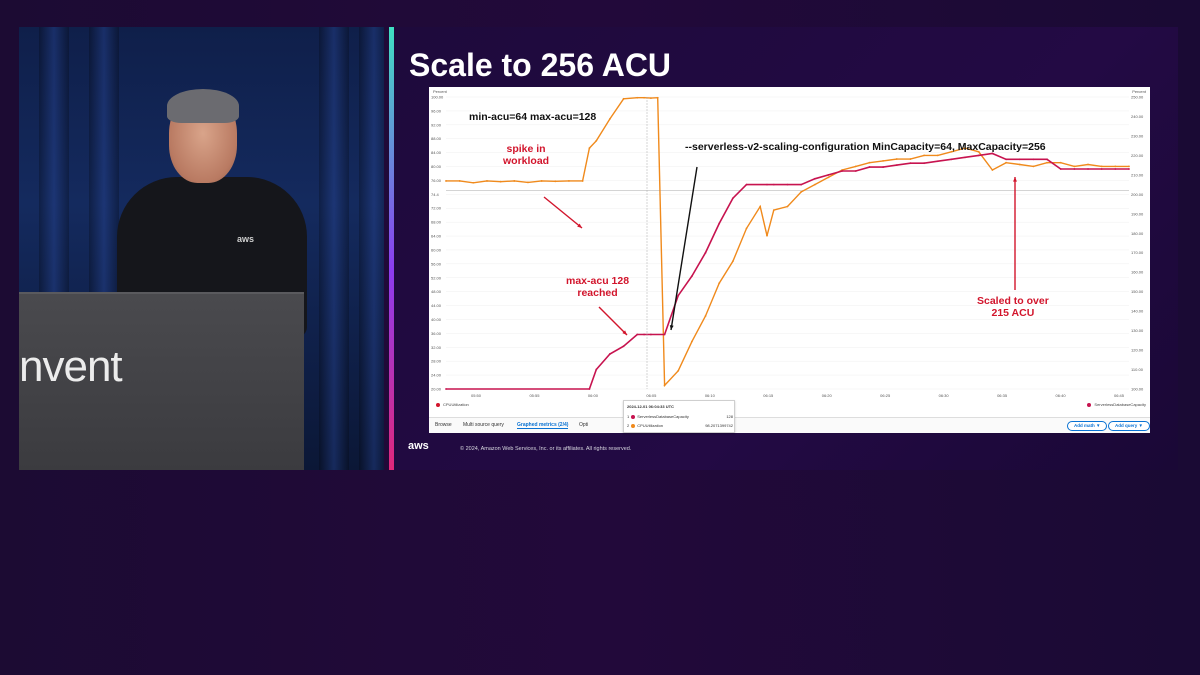 The height and width of the screenshot is (675, 1200). I want to click on spike-annotation: spike in workload, so click(526, 155).